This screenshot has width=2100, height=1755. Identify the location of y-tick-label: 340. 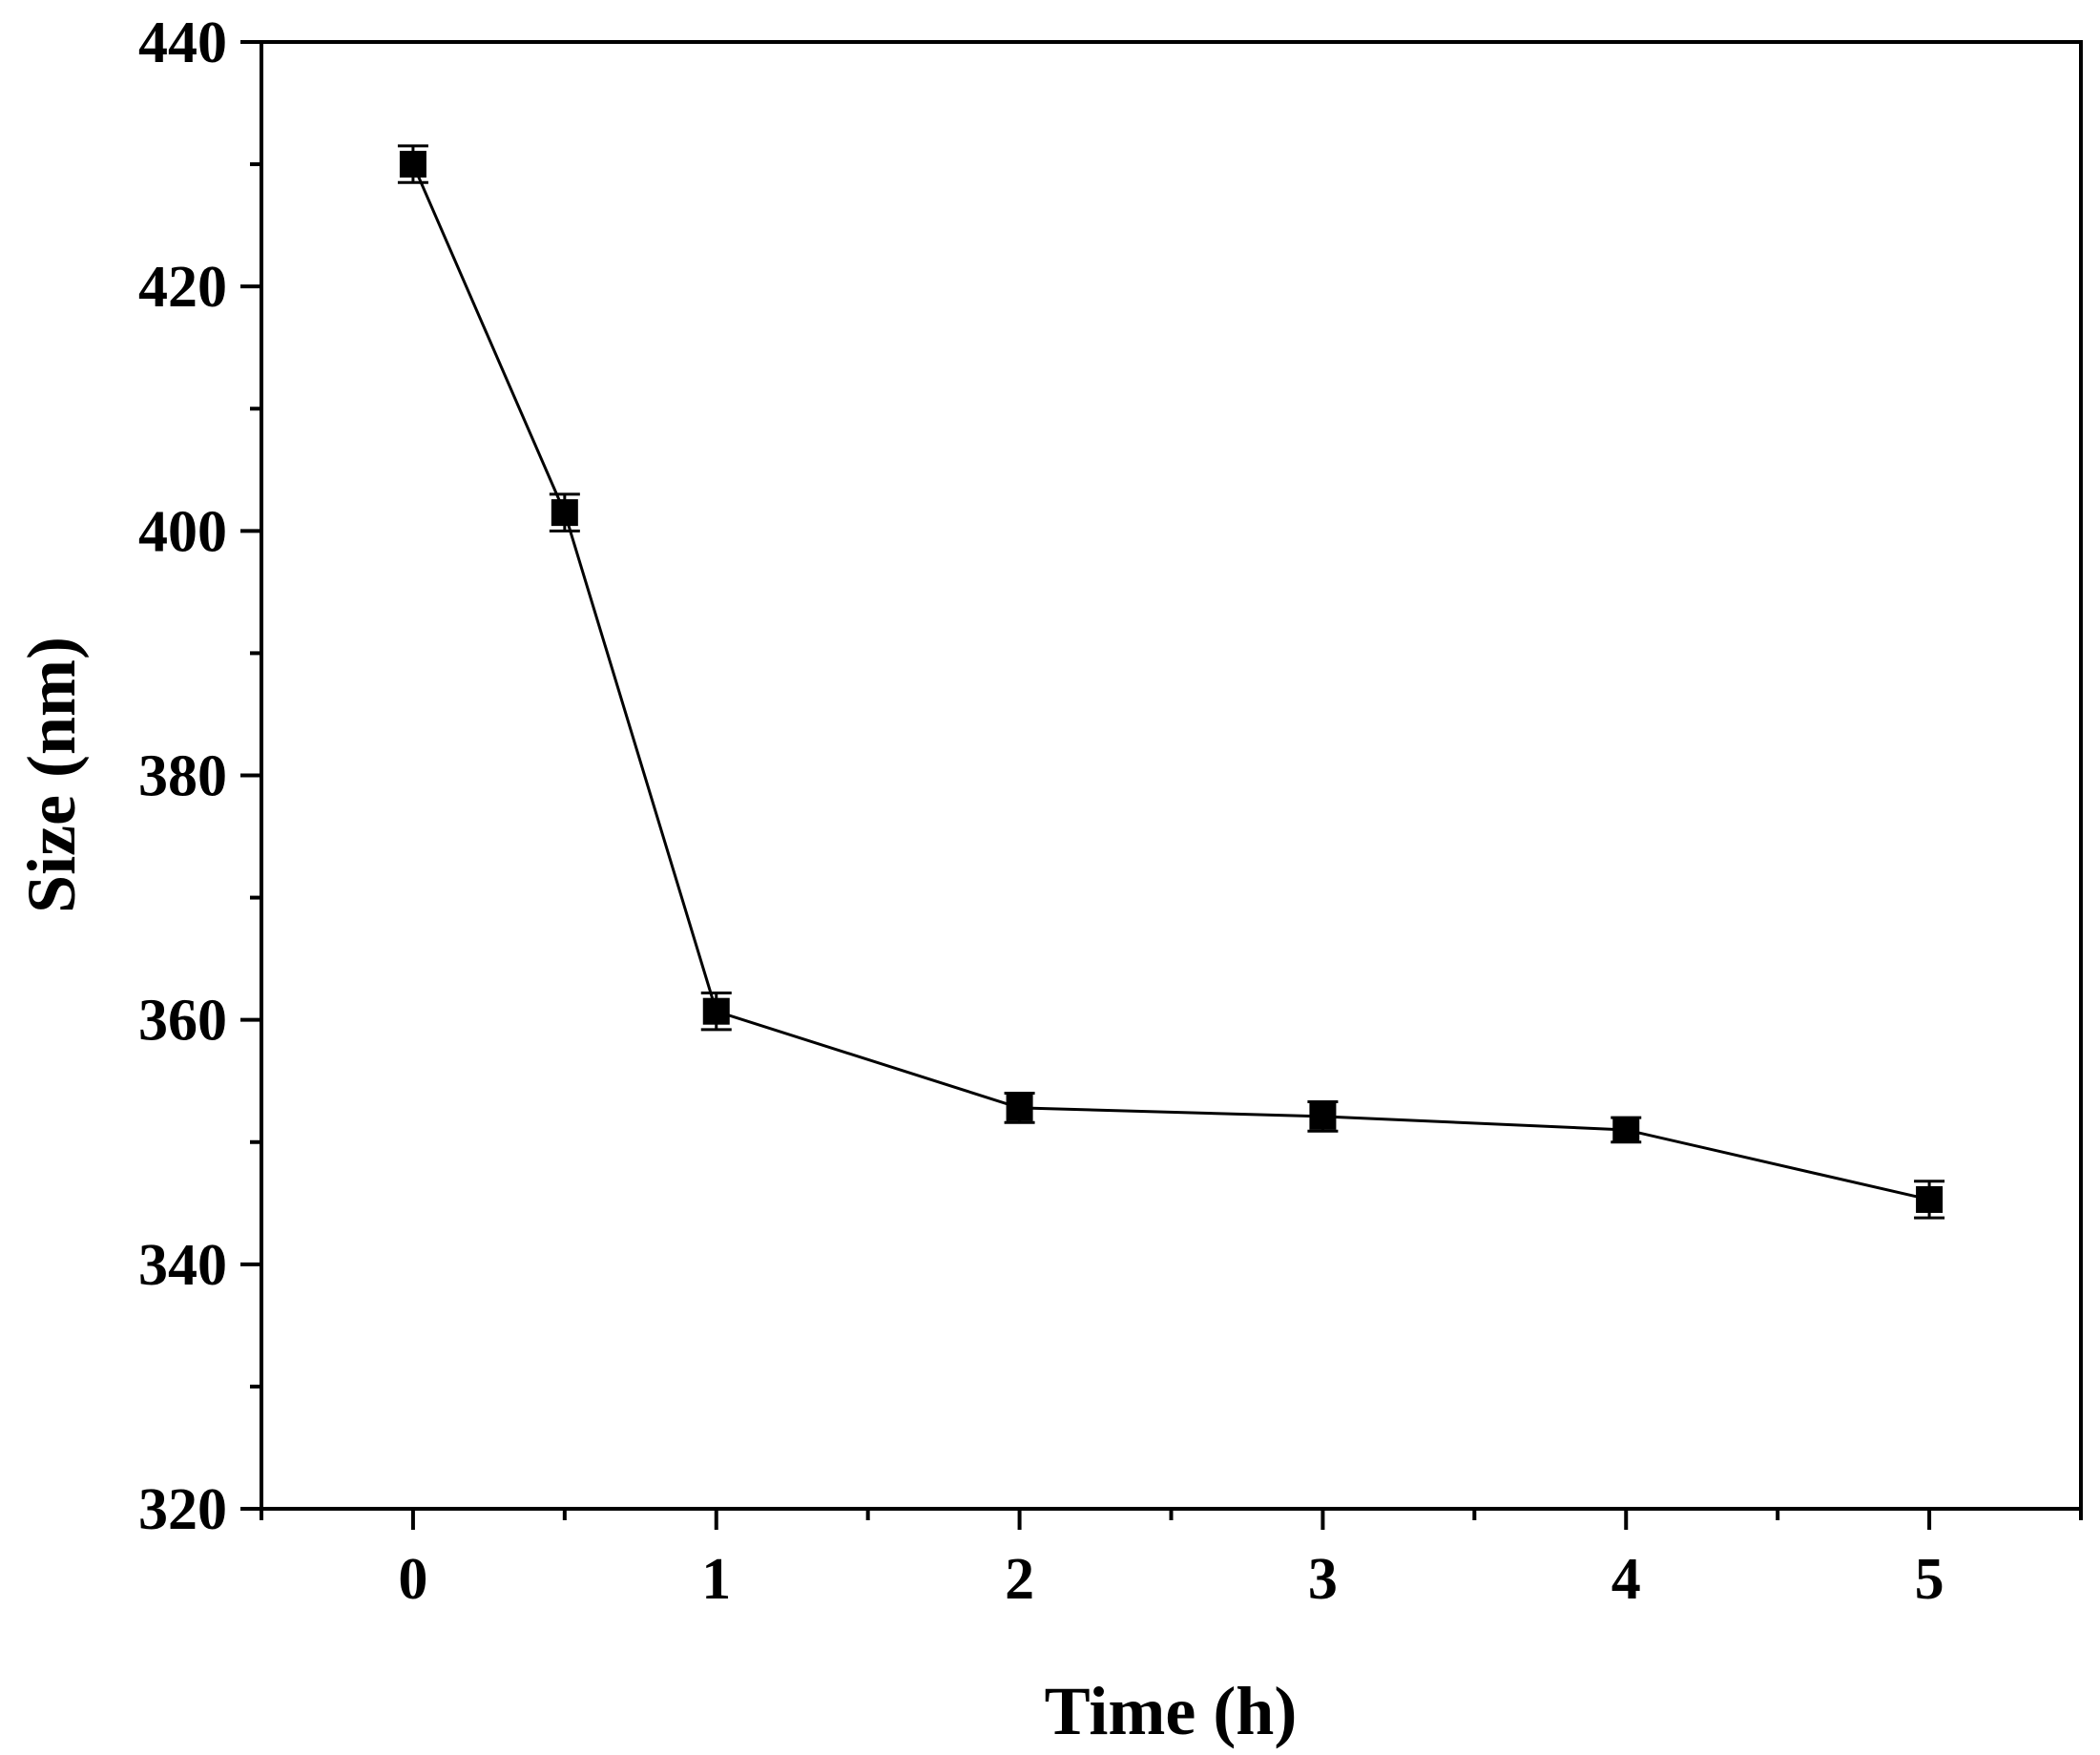
(183, 1265).